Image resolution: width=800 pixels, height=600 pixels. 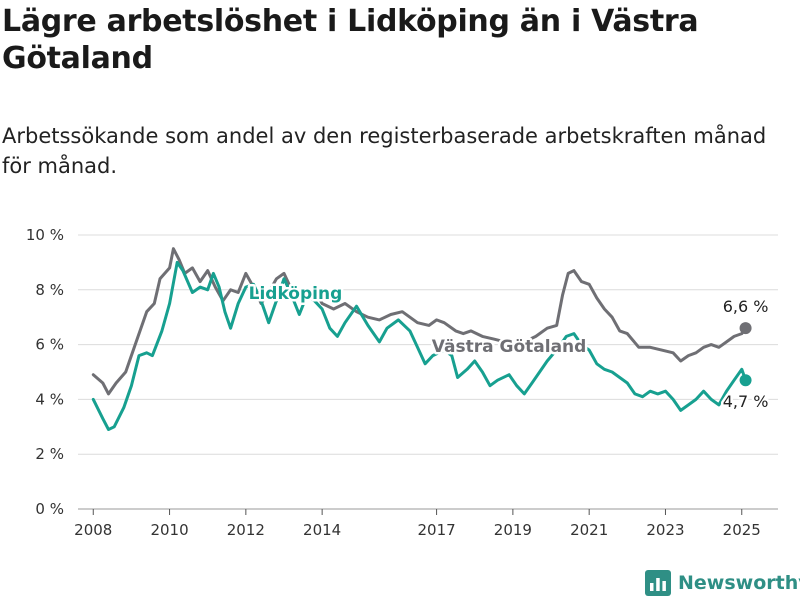 I want to click on newsworthy-logo: Newsworthy, so click(x=722, y=583).